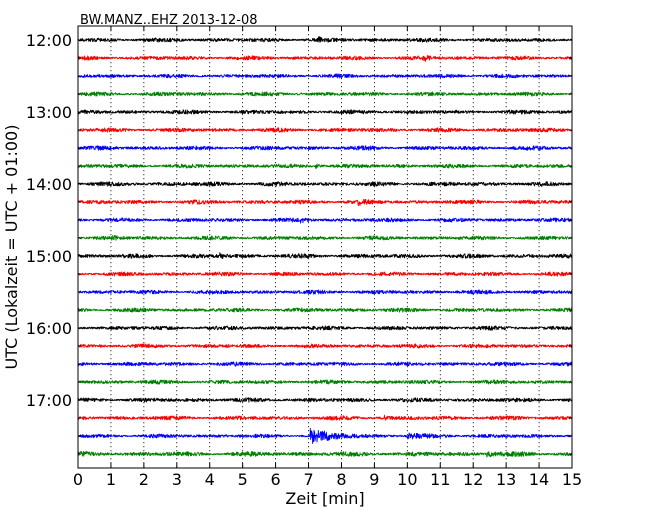 The height and width of the screenshot is (520, 650). I want to click on x-tick-label: 14, so click(539, 479).